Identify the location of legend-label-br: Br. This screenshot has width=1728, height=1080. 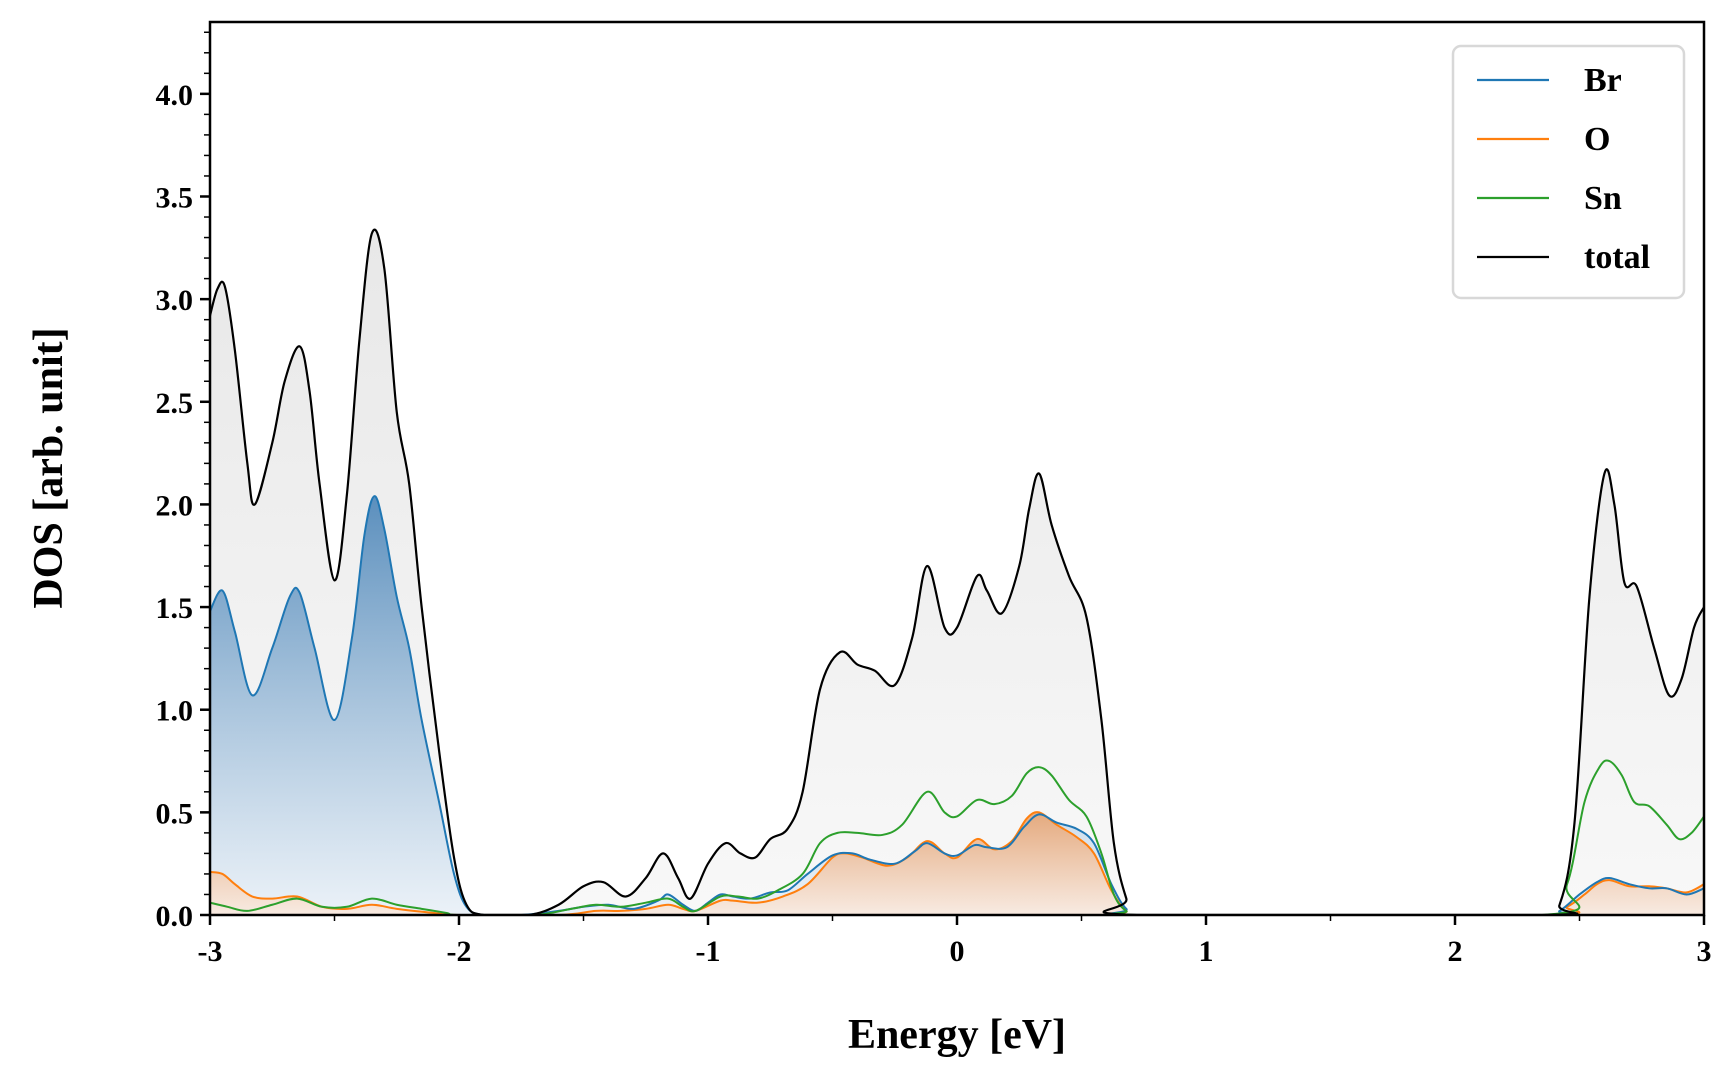
(1603, 80).